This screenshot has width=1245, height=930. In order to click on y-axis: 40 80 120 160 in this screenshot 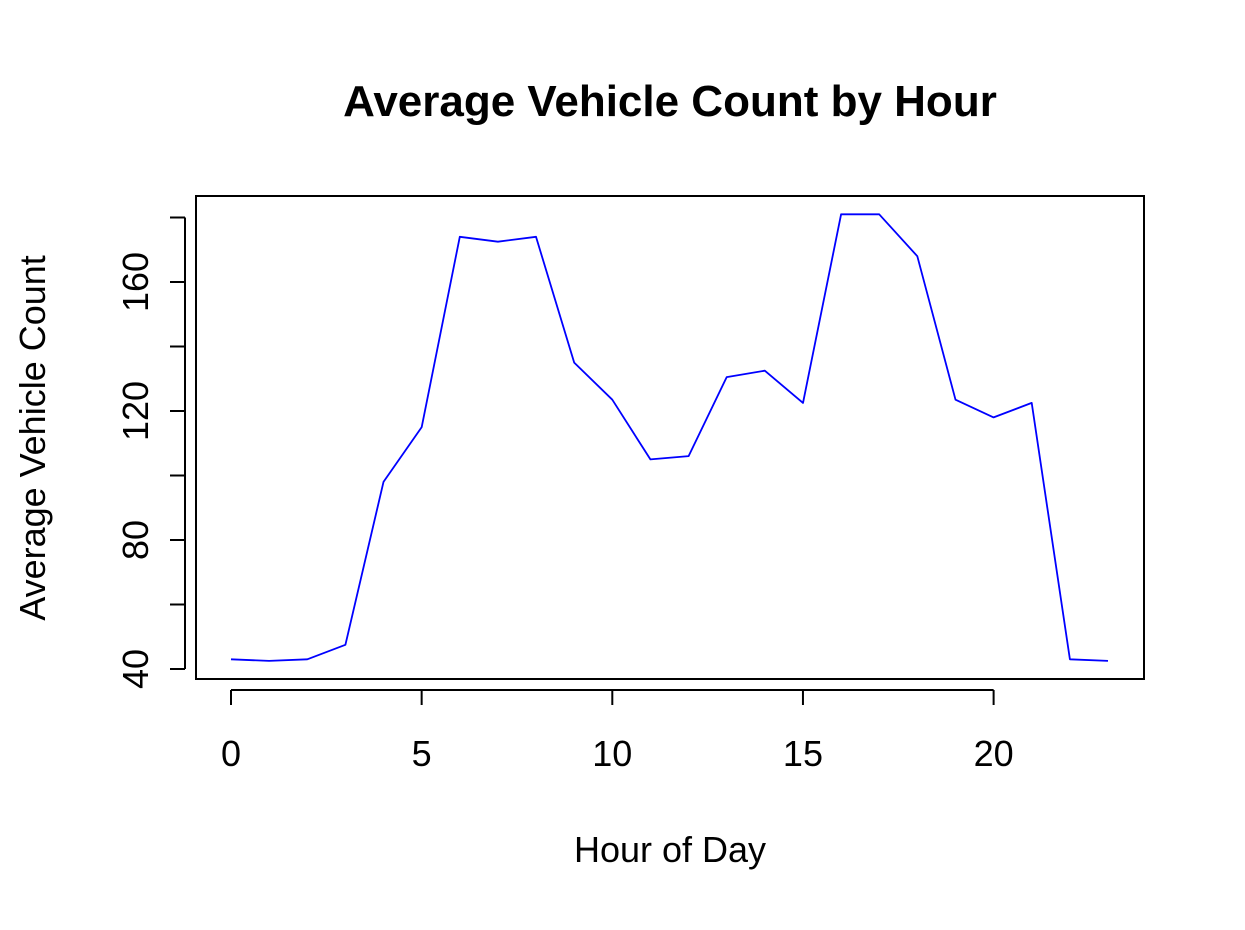, I will do `click(150, 452)`.